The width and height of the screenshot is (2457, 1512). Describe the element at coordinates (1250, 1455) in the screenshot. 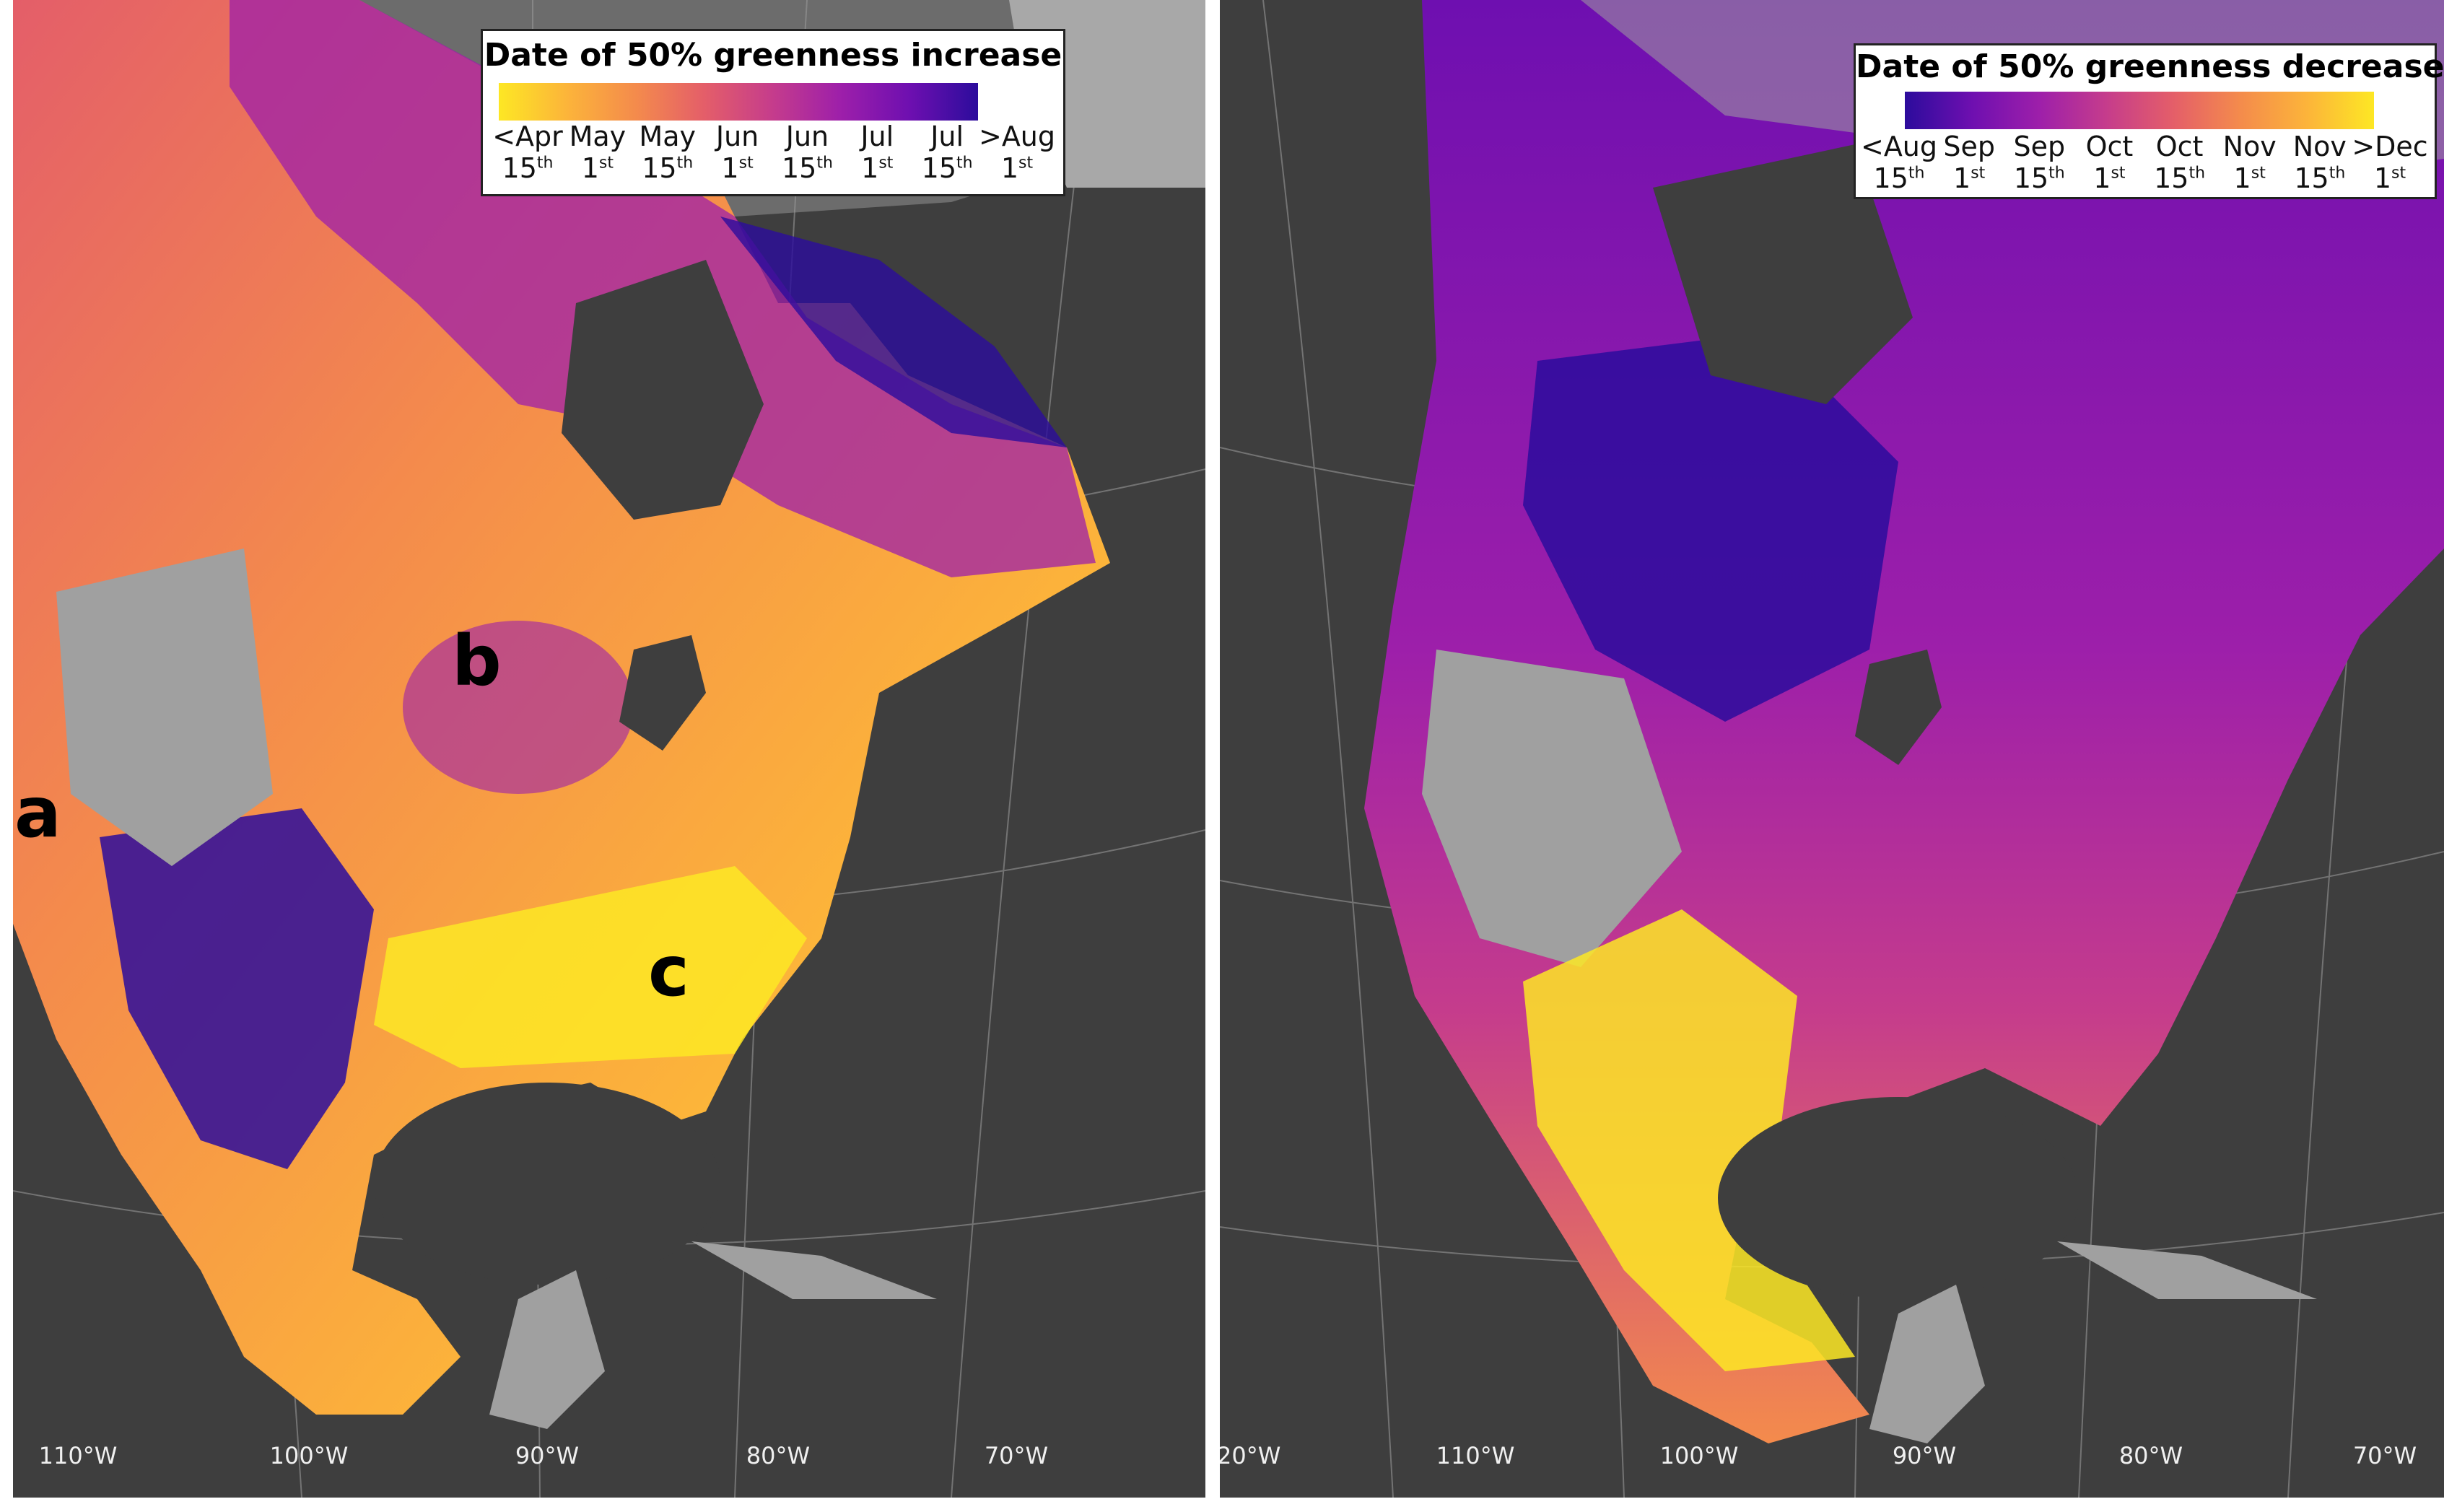

I see `longitude-label: 120°W` at that location.